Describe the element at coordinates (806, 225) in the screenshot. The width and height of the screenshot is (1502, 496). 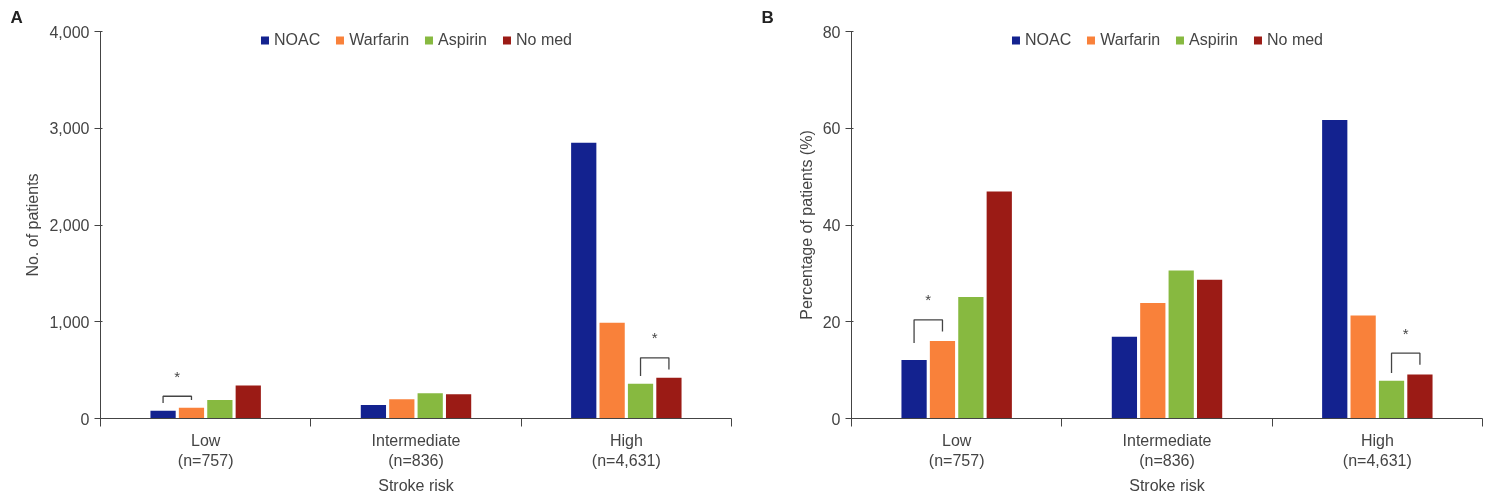
I see `y-axis-title: Percentage of patients (%)` at that location.